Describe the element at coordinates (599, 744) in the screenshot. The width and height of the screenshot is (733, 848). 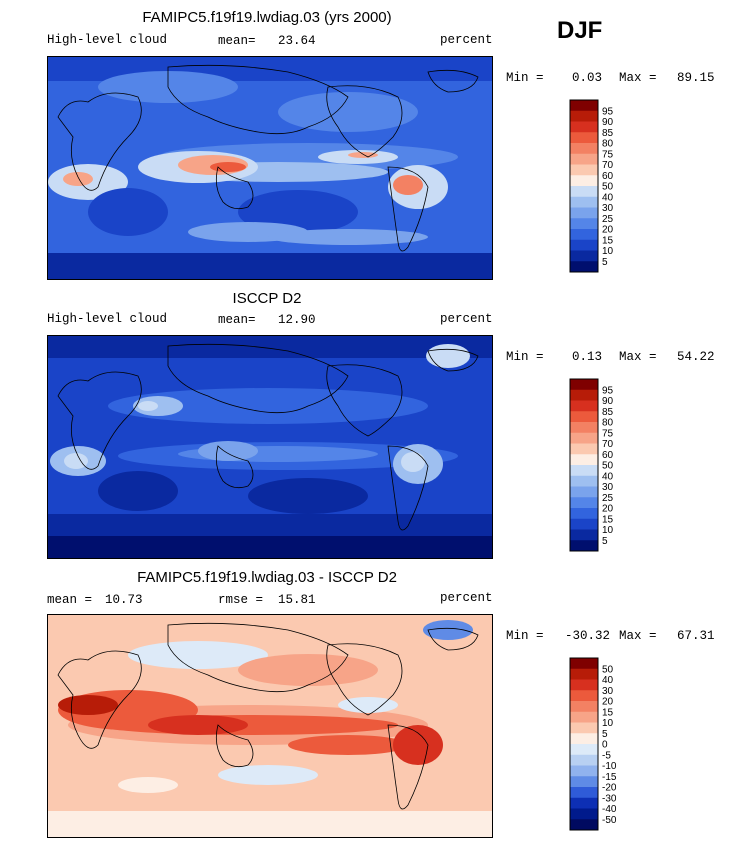
I see `panel3-colorbar: 50 40 30 20 15 10 5 0 -5 -10 -15 -20 -30 -40 -50` at that location.